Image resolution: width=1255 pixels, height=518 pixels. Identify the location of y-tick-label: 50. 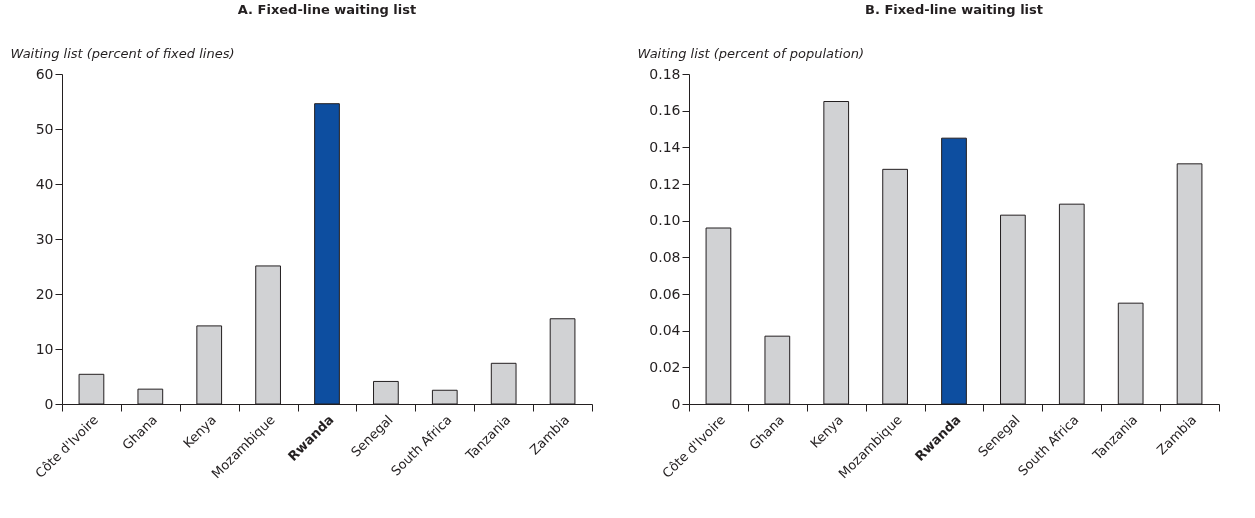
(44, 128).